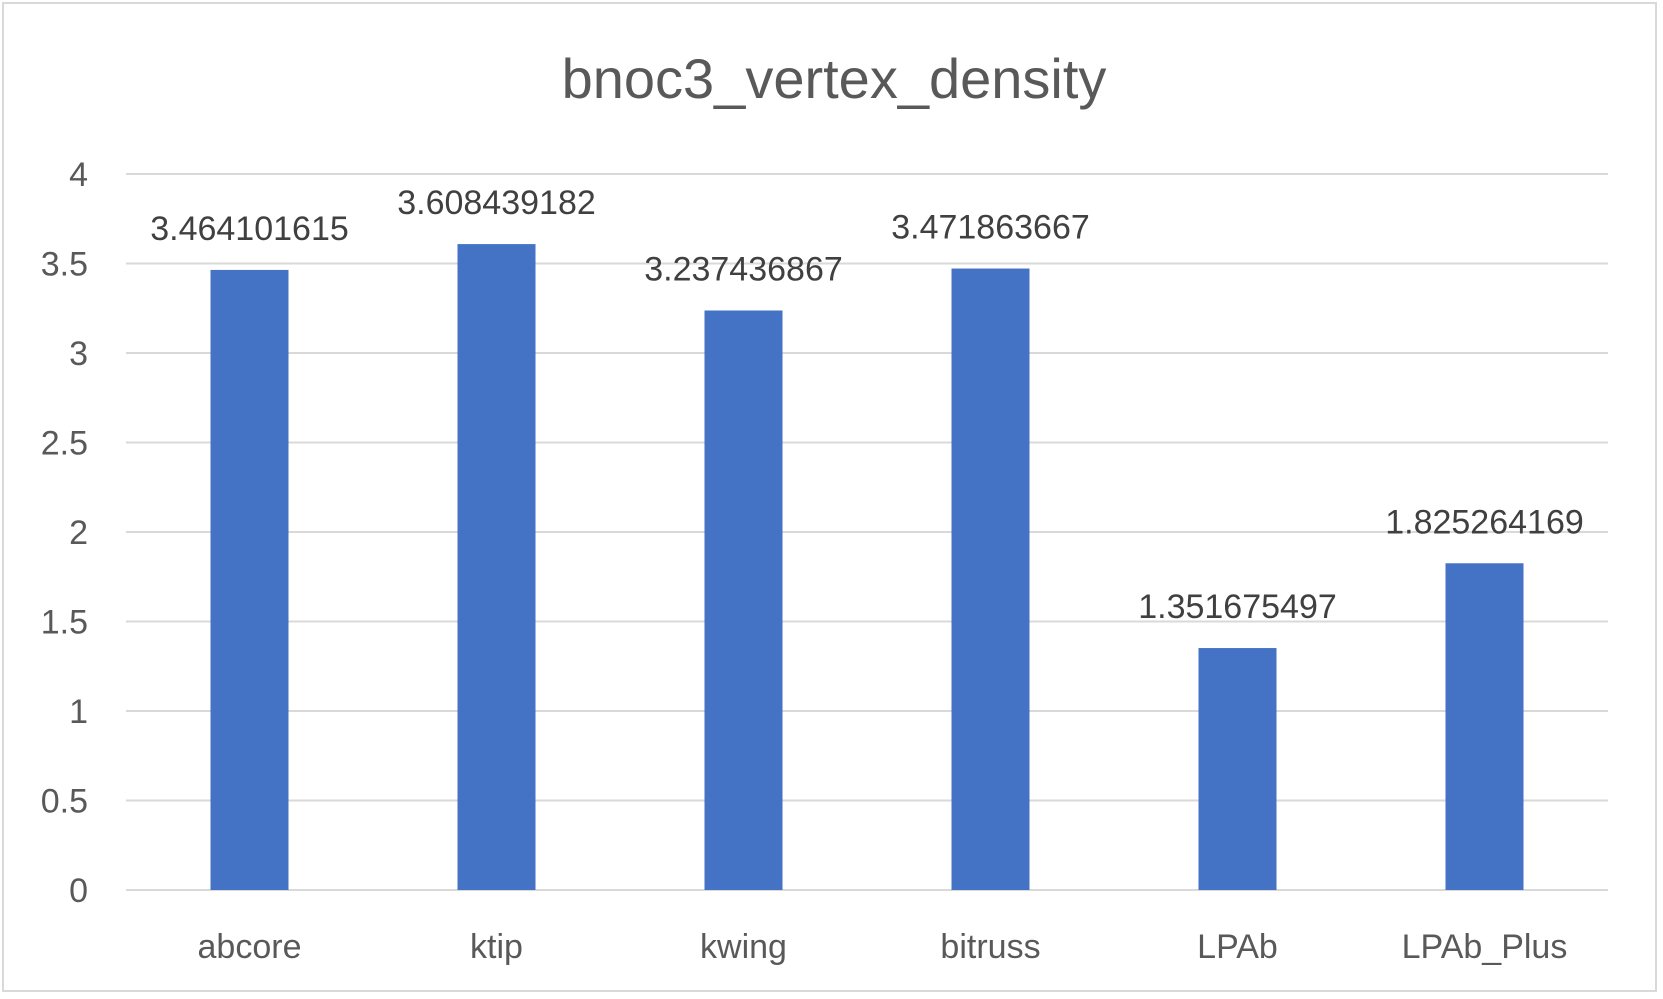  What do you see at coordinates (743, 269) in the screenshot?
I see `data-label: 3.237436867` at bounding box center [743, 269].